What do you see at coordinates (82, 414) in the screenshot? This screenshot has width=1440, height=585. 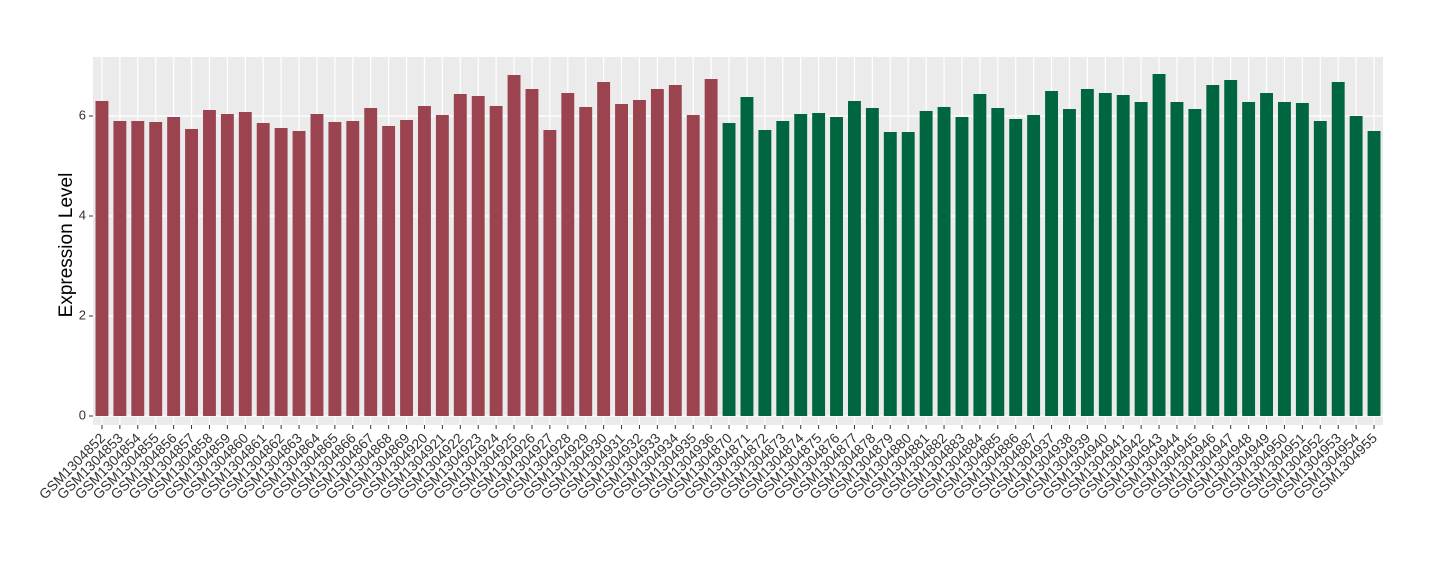 I see `y-tick-label: 0` at bounding box center [82, 414].